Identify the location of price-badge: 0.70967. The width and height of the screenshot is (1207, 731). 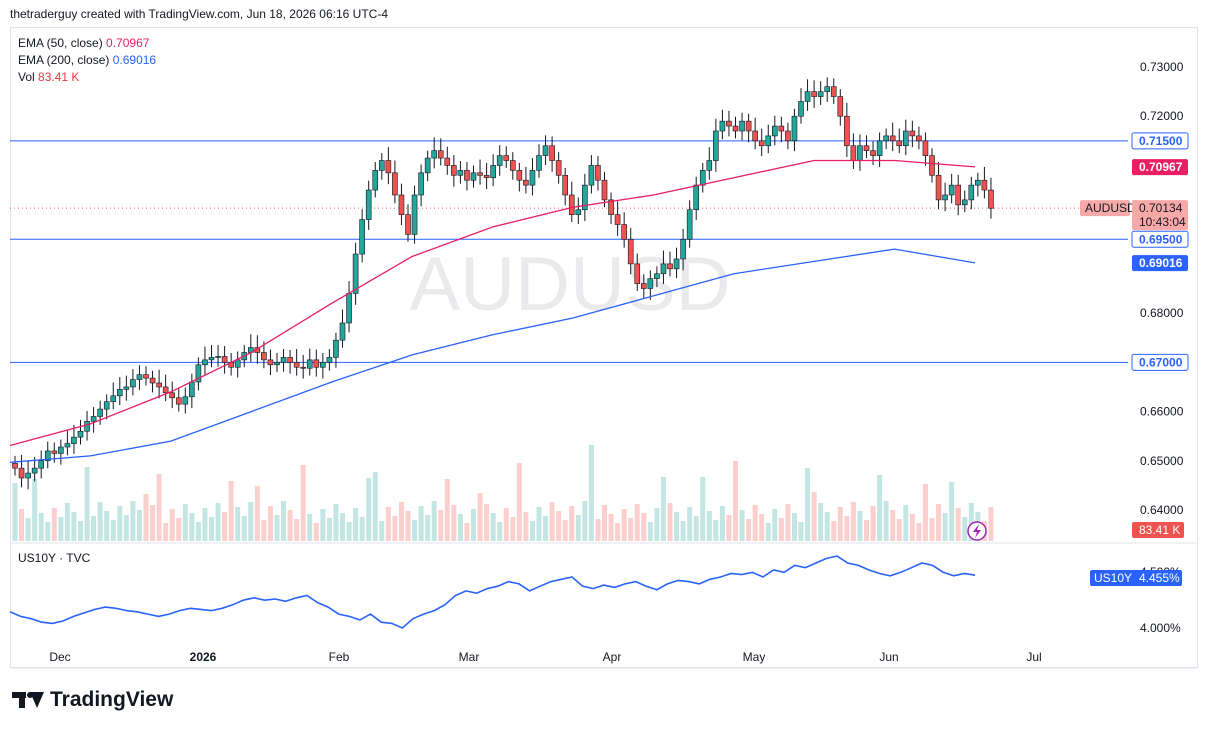
(1160, 167).